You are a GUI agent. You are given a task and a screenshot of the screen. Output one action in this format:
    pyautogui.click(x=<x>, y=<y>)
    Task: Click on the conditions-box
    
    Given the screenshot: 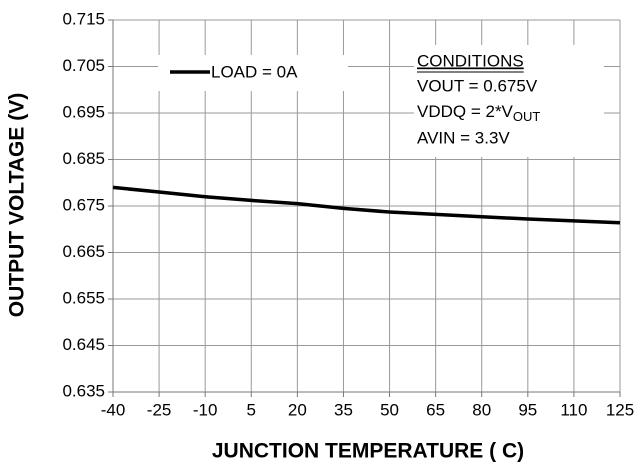 What is the action you would take?
    pyautogui.click(x=509, y=101)
    